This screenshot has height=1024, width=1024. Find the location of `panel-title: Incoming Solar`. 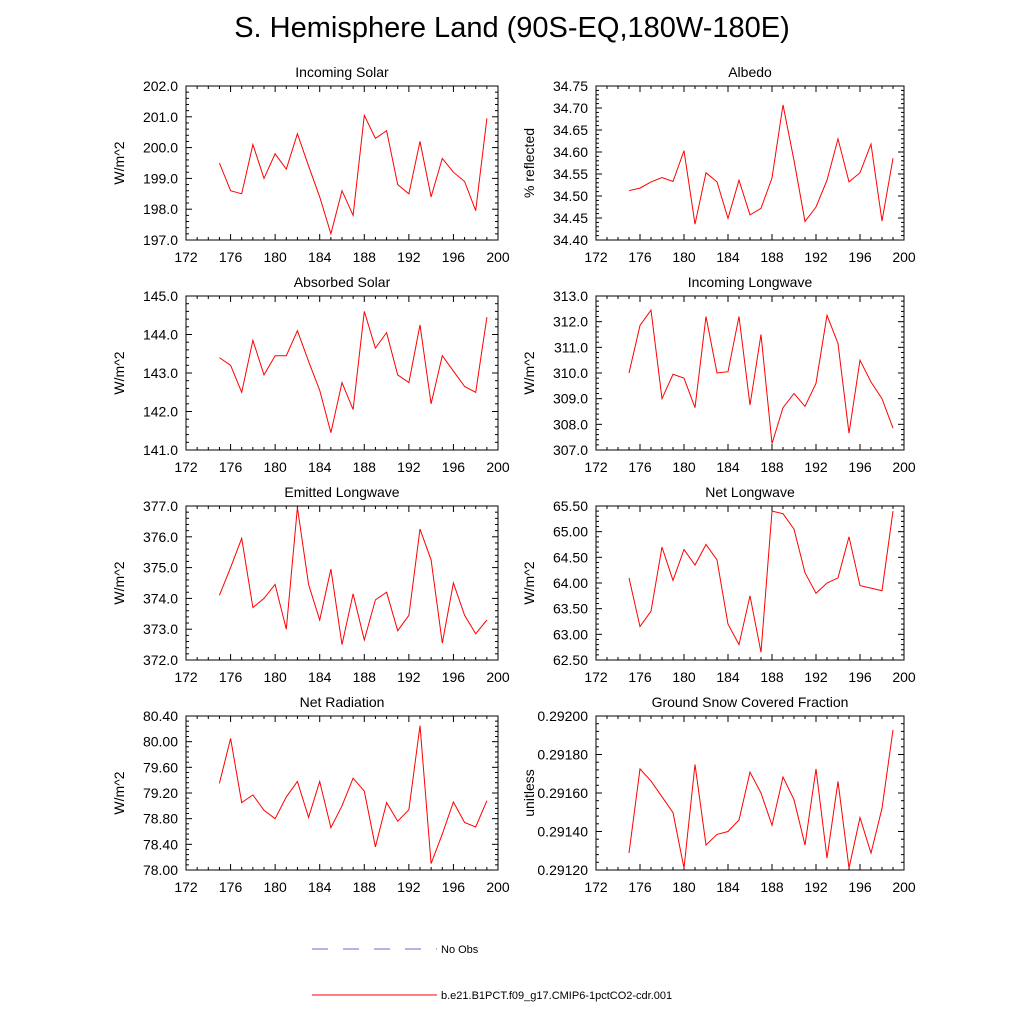

panel-title: Incoming Solar is located at coordinates (342, 72).